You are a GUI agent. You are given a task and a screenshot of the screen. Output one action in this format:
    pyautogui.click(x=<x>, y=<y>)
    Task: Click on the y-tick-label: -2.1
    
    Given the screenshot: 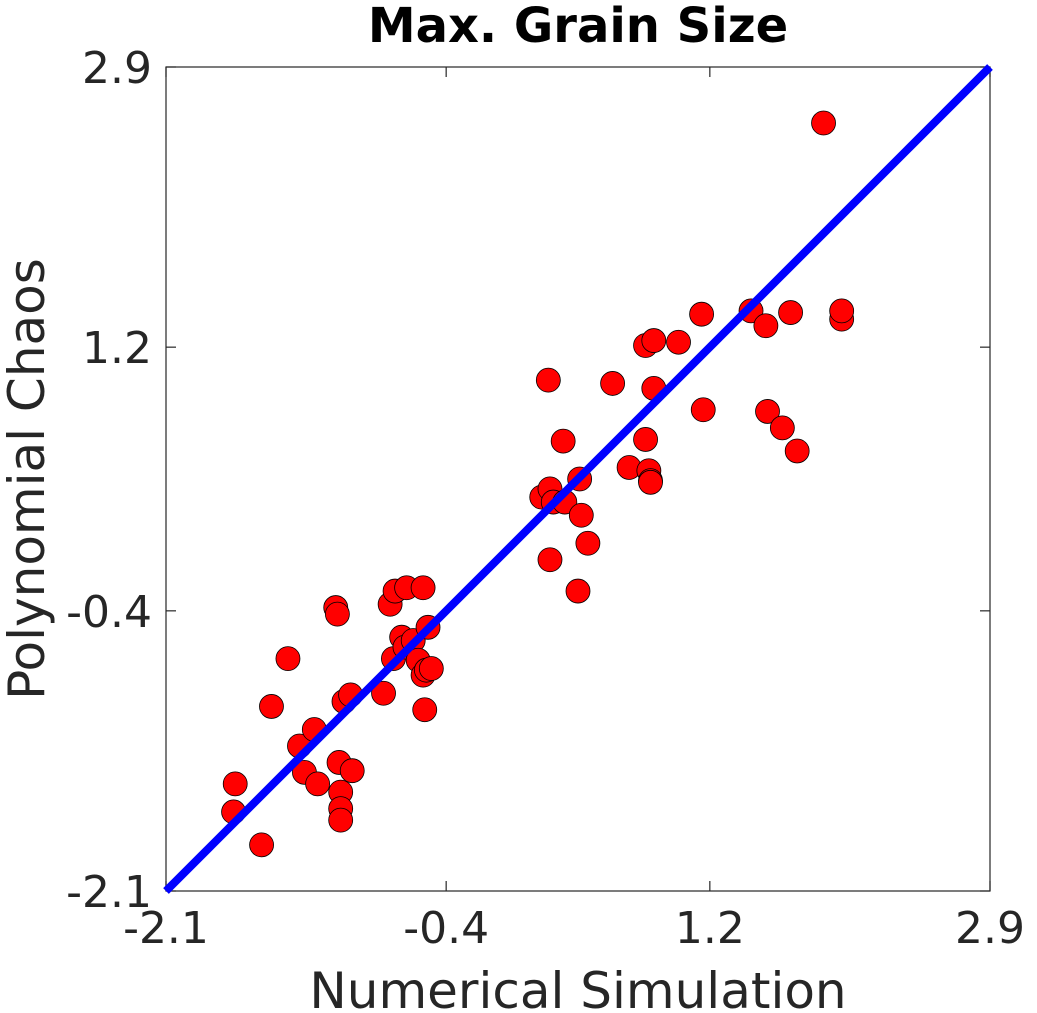 What is the action you would take?
    pyautogui.click(x=109, y=892)
    